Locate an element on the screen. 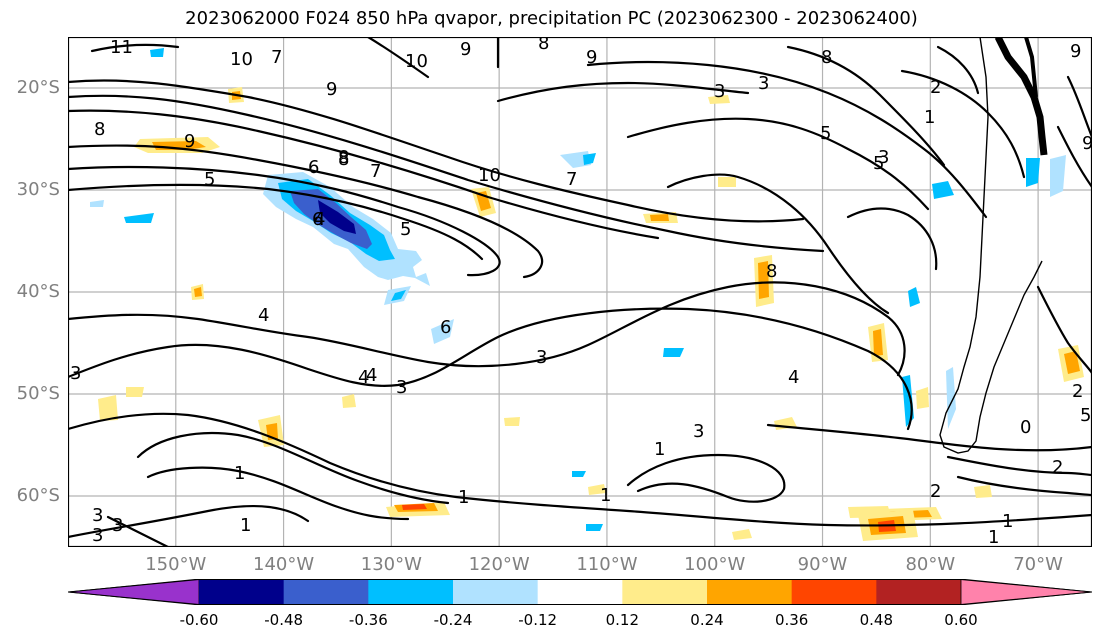  neg-precip-patch-f is located at coordinates (673, 352).